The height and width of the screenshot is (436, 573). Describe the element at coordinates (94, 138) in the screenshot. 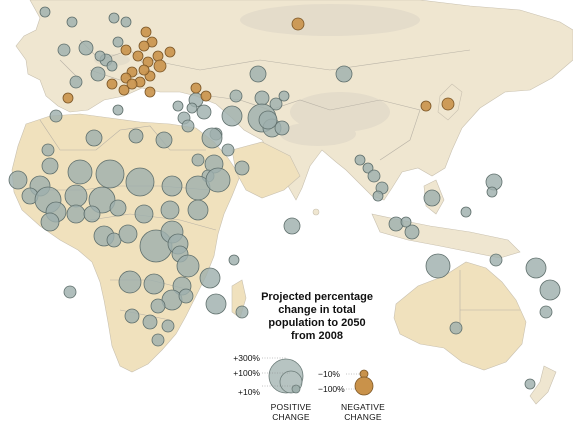

I see `bubble-algeria` at that location.